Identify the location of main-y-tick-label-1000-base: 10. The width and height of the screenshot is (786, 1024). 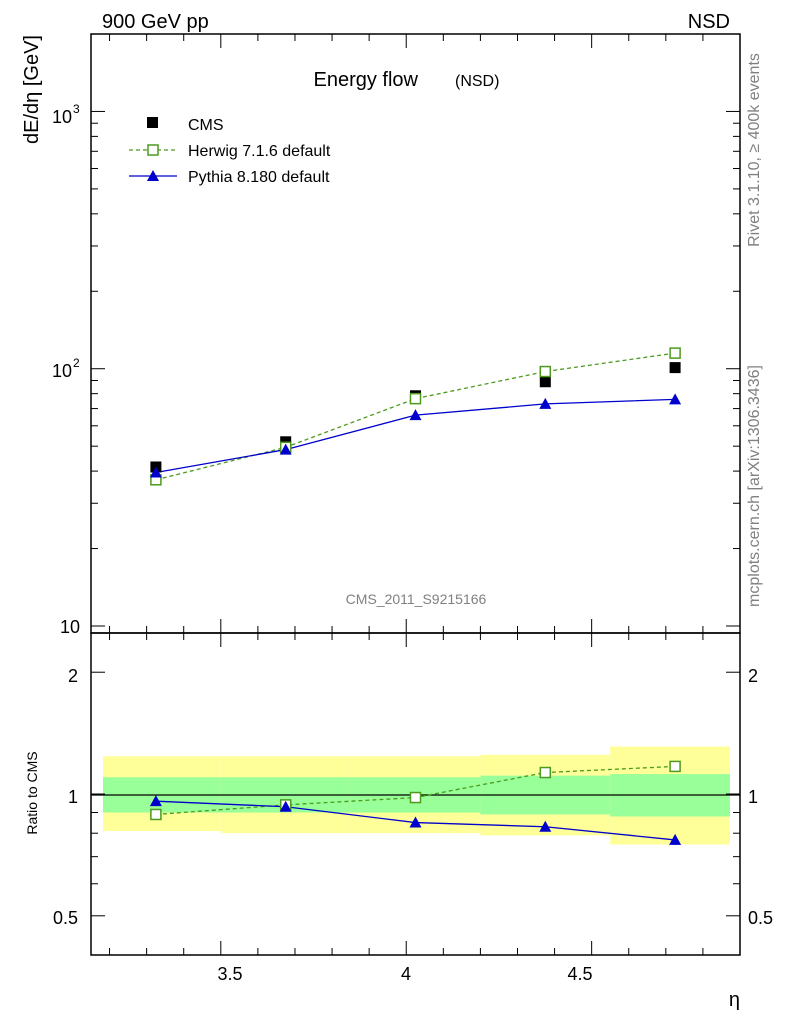
(62, 117).